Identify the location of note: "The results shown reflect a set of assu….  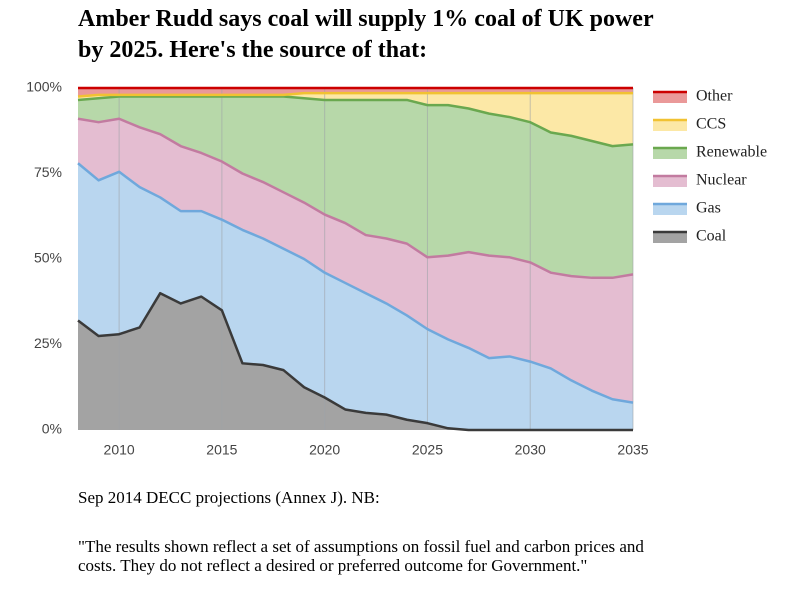
(361, 556).